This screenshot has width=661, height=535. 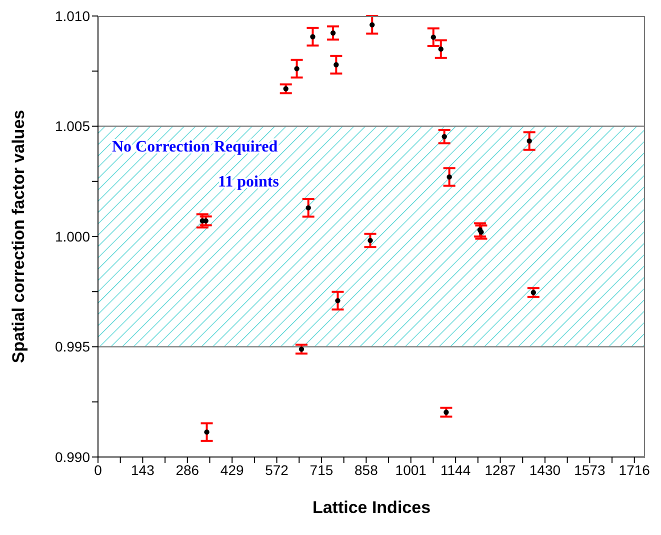 What do you see at coordinates (277, 470) in the screenshot?
I see `x-tick-label: 572` at bounding box center [277, 470].